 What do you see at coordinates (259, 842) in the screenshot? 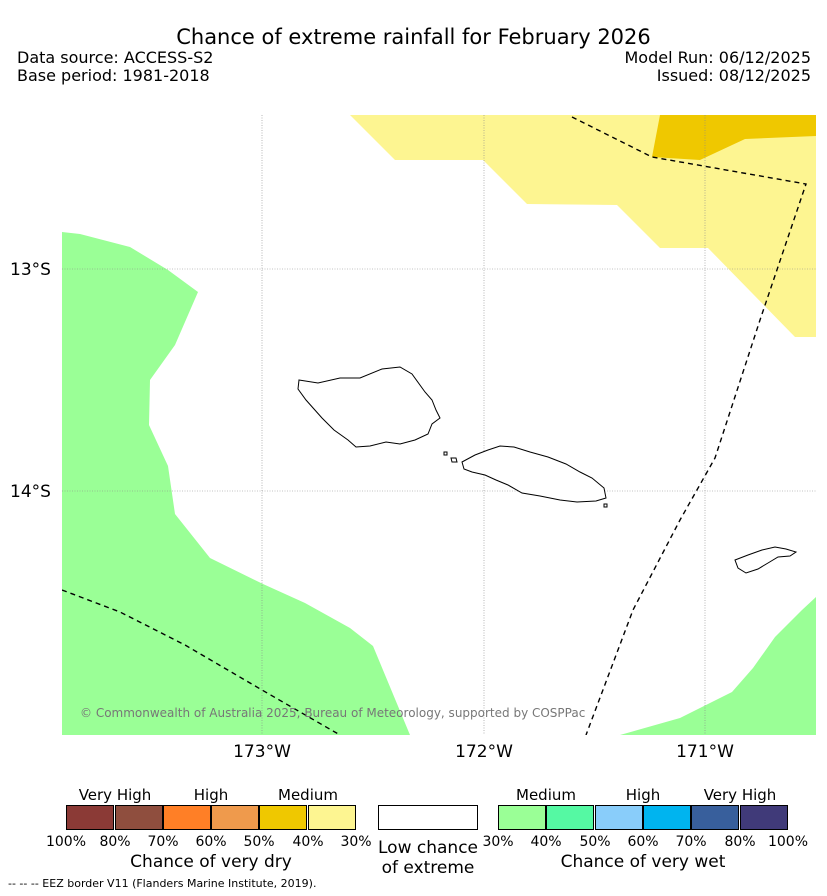
I see `dry-tick: 50%` at bounding box center [259, 842].